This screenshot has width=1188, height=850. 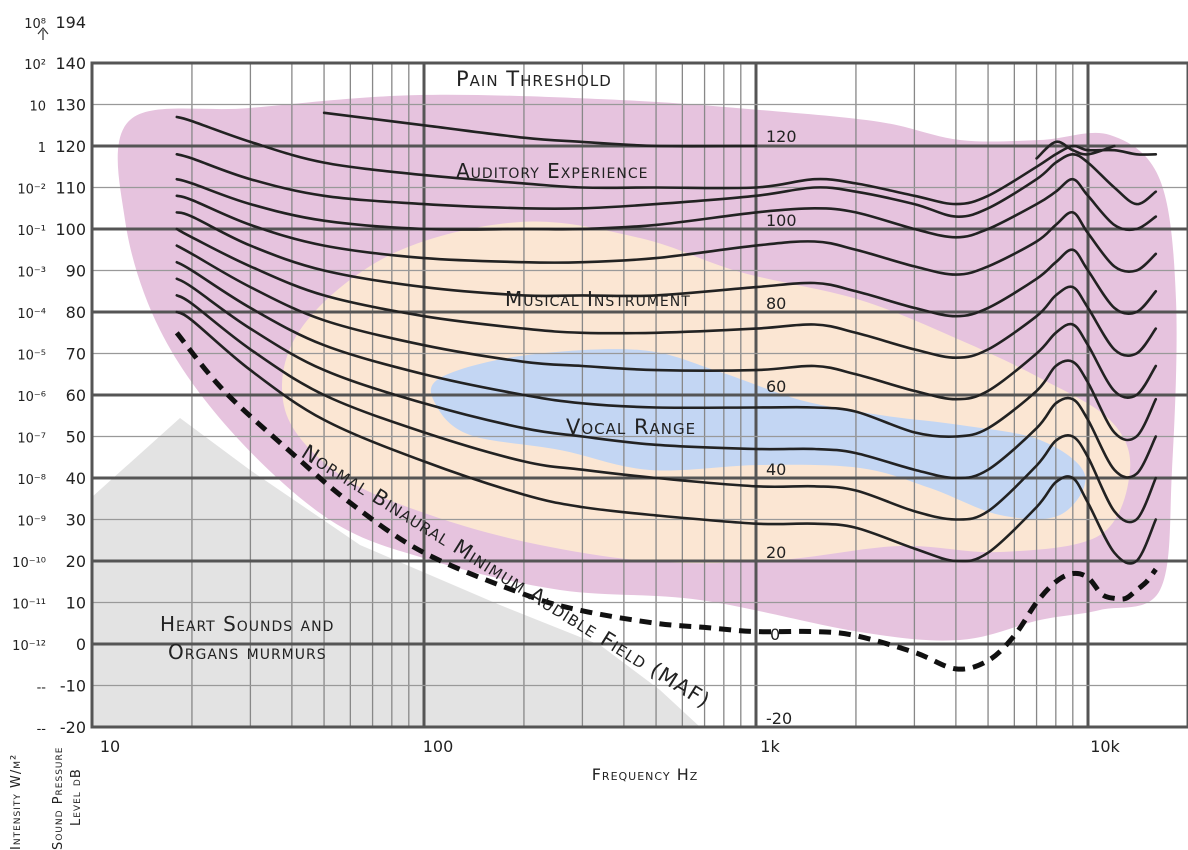 I want to click on y-axis-label-spl-line2: Level dB, so click(x=76, y=797).